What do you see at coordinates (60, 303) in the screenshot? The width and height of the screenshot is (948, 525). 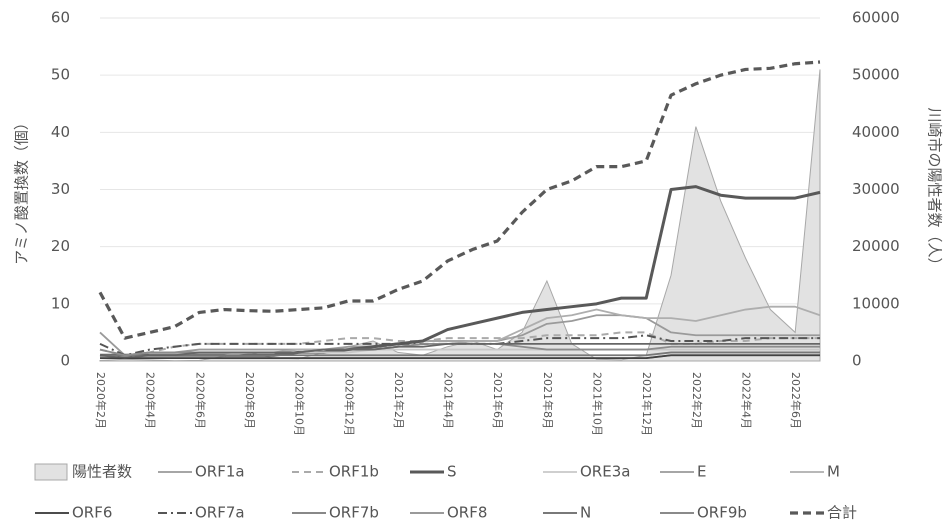 I see `y-tick-label: 10` at bounding box center [60, 303].